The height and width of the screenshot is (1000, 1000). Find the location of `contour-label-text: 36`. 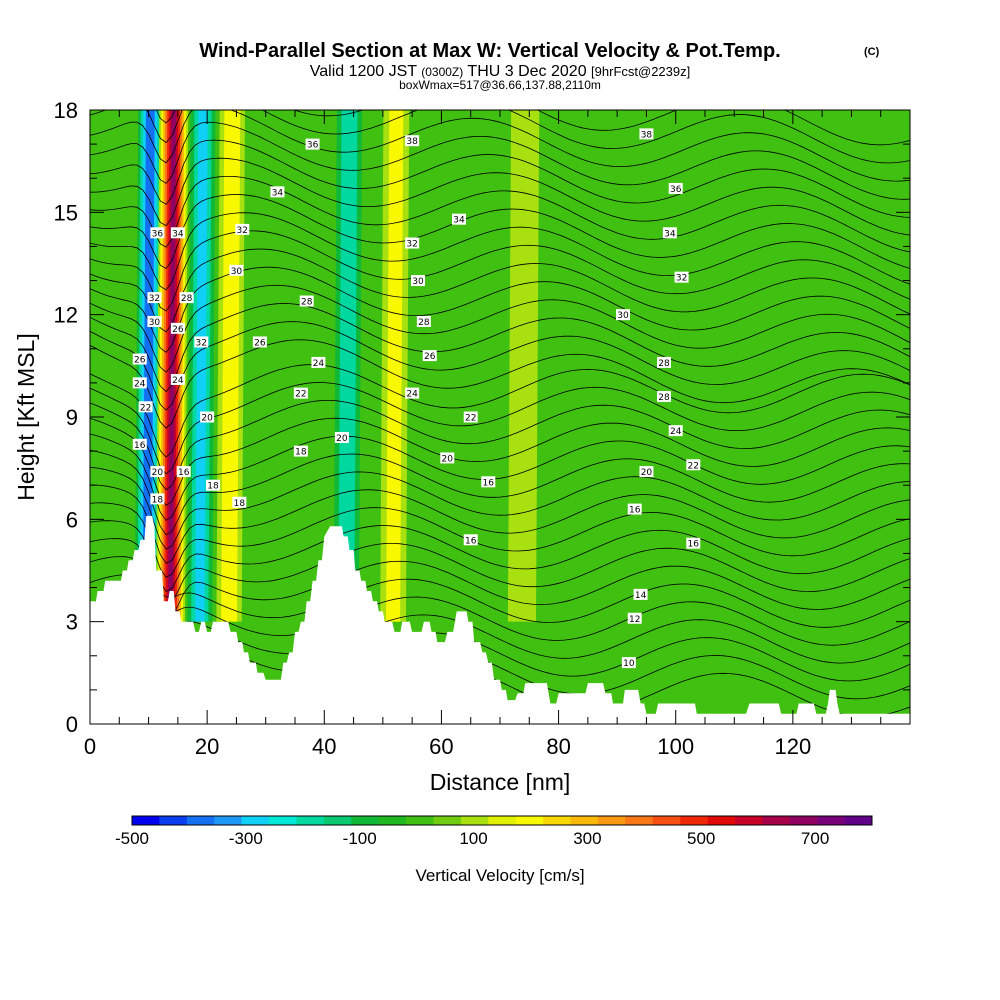

contour-label-text: 36 is located at coordinates (313, 146).